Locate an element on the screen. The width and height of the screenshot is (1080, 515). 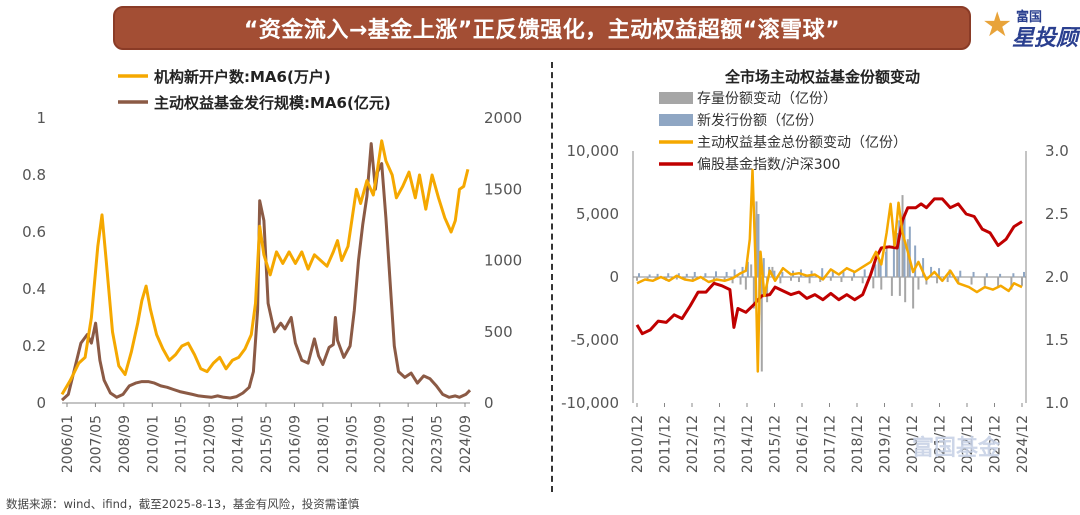
right-y-tick: 1500 is located at coordinates (503, 189).